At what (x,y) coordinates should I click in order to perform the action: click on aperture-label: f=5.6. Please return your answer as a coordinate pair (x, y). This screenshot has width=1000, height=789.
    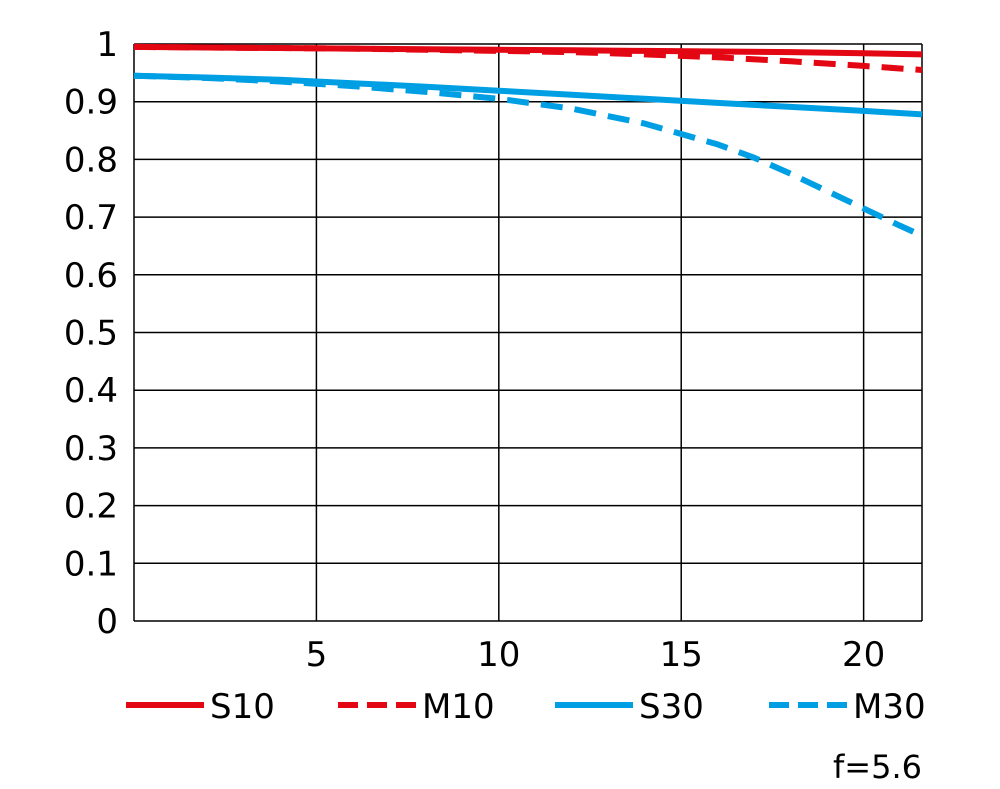
    Looking at the image, I should click on (877, 767).